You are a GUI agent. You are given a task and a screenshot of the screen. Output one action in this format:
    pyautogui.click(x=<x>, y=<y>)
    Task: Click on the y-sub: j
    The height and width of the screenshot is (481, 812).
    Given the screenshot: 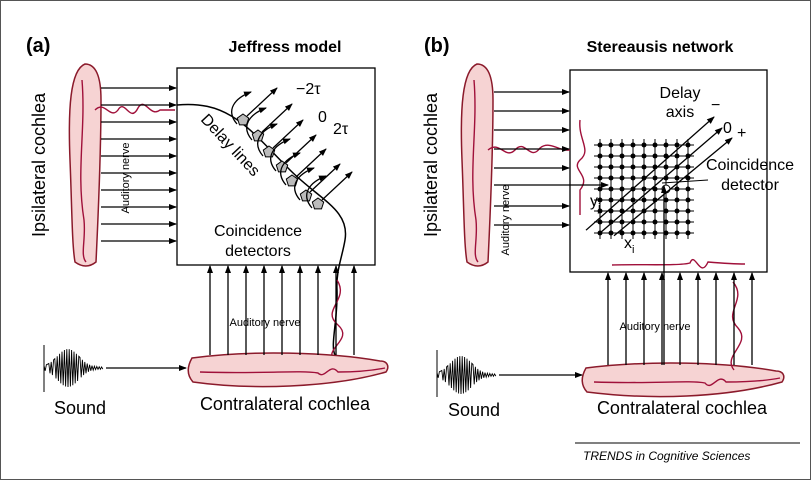 What is the action you would take?
    pyautogui.click(x=598, y=208)
    